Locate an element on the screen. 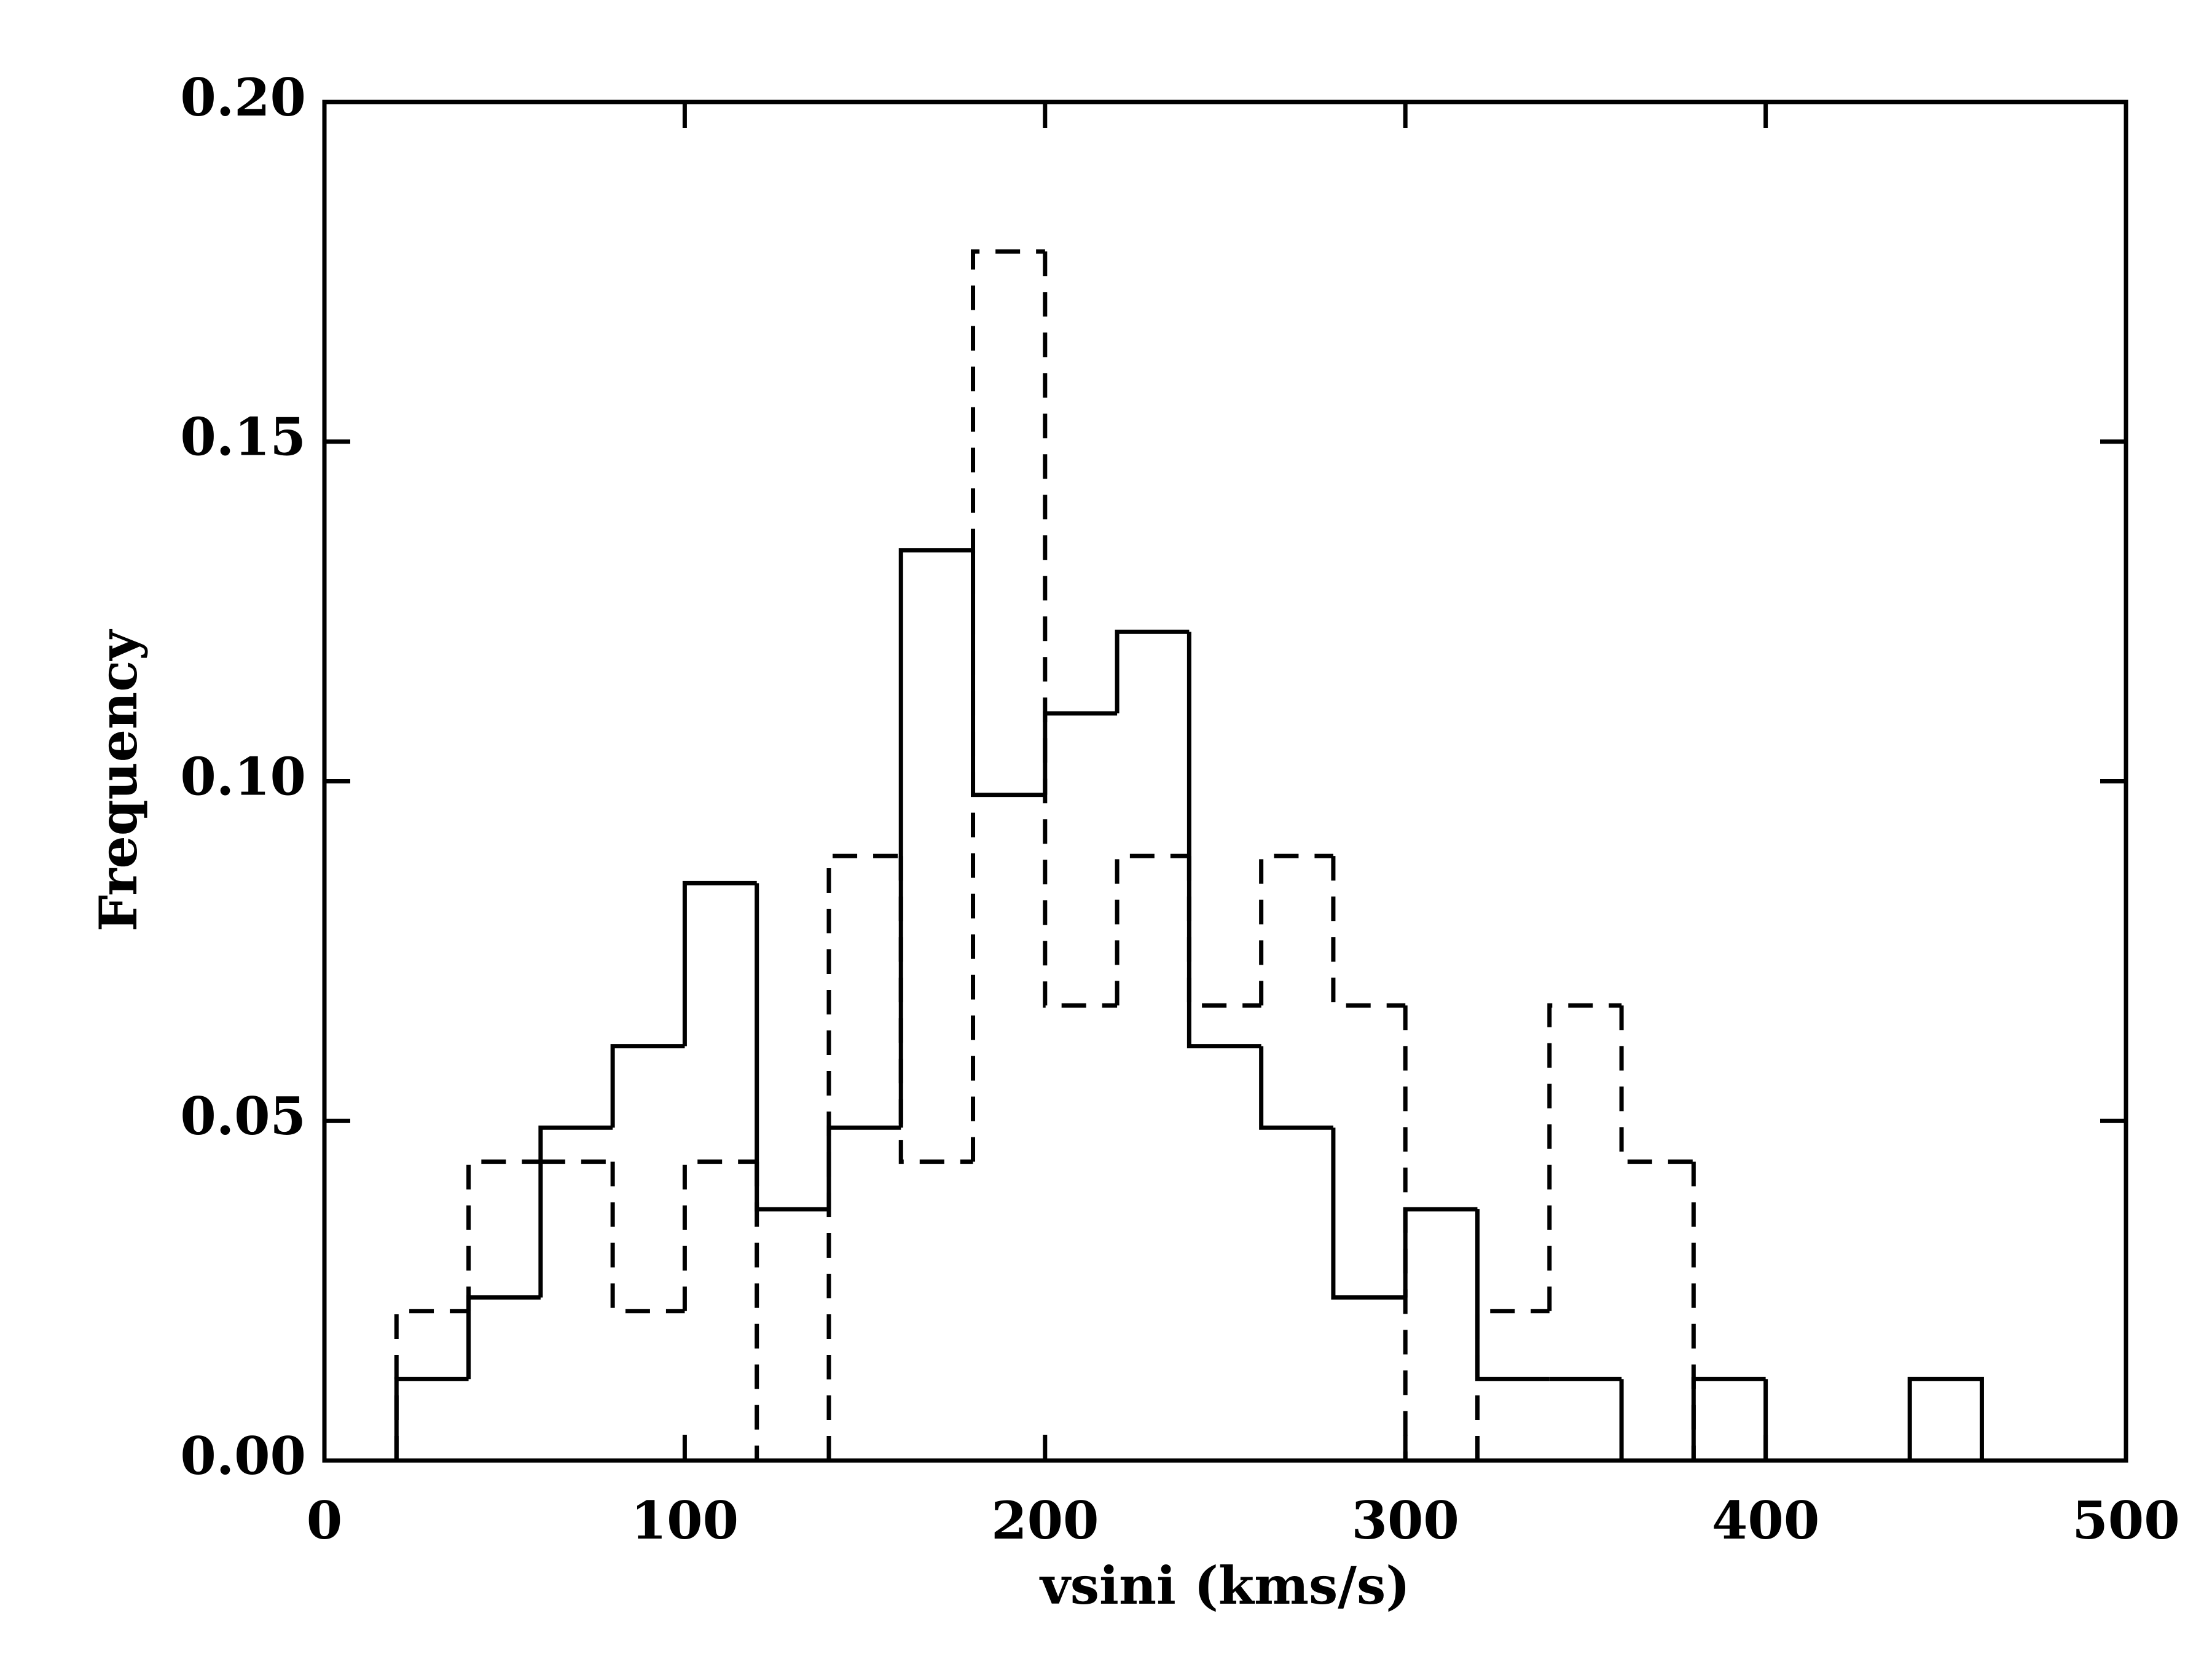  y-tick-label: 0.10 is located at coordinates (243, 776).